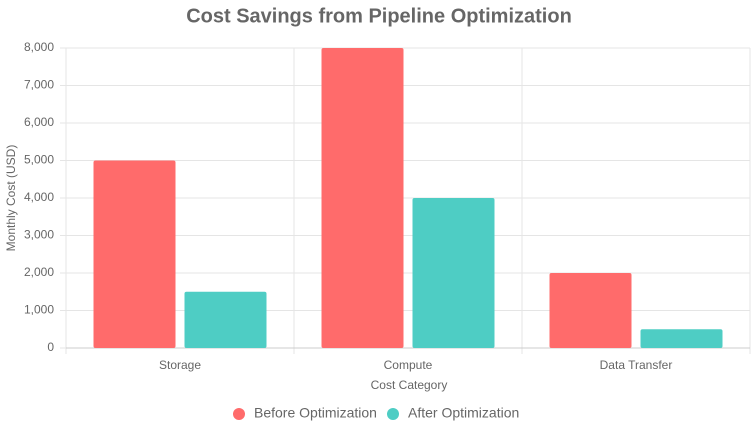 This screenshot has height=433, width=751. I want to click on y-tick-label: 7,000, so click(39, 85).